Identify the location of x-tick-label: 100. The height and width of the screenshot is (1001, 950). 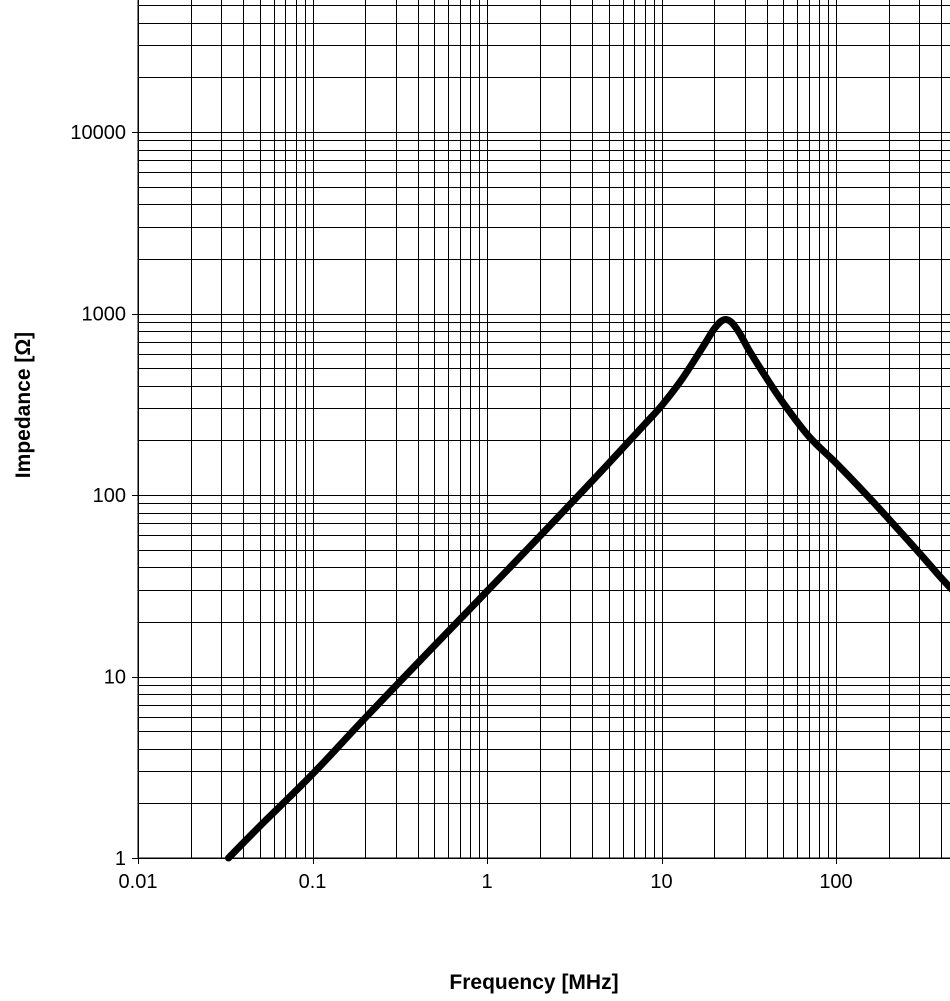
(835, 882).